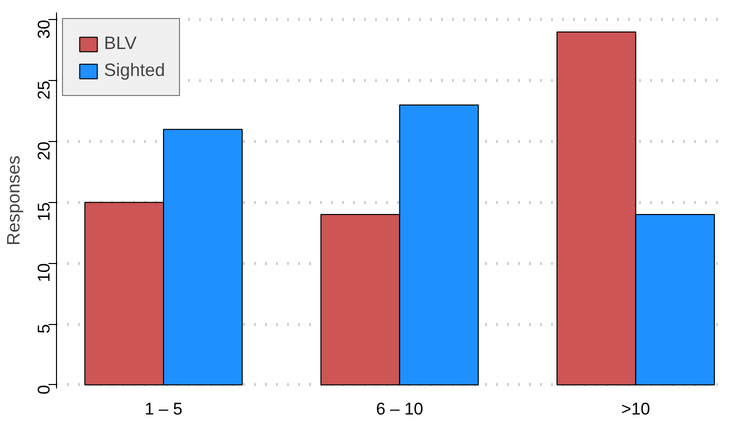 Image resolution: width=731 pixels, height=421 pixels. What do you see at coordinates (44, 212) in the screenshot?
I see `y-tick-label: 15` at bounding box center [44, 212].